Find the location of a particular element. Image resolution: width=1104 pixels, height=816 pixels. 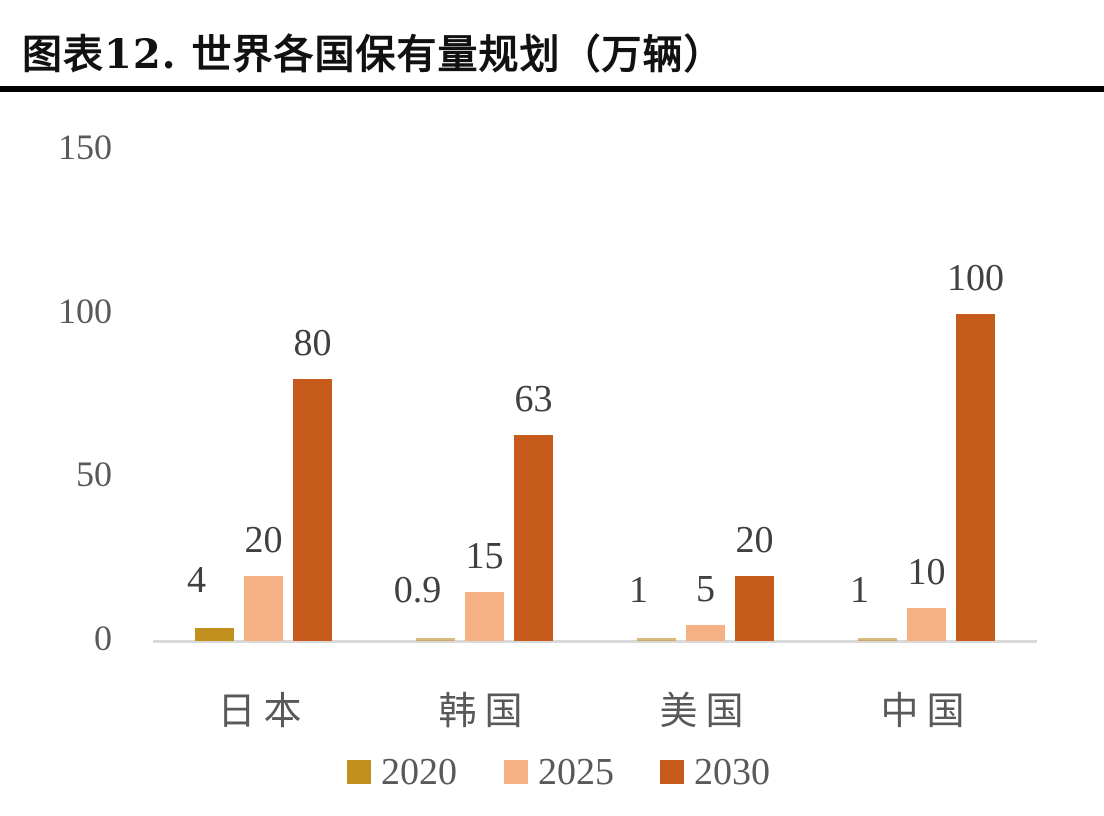

legend-label: 2030 is located at coordinates (732, 772).